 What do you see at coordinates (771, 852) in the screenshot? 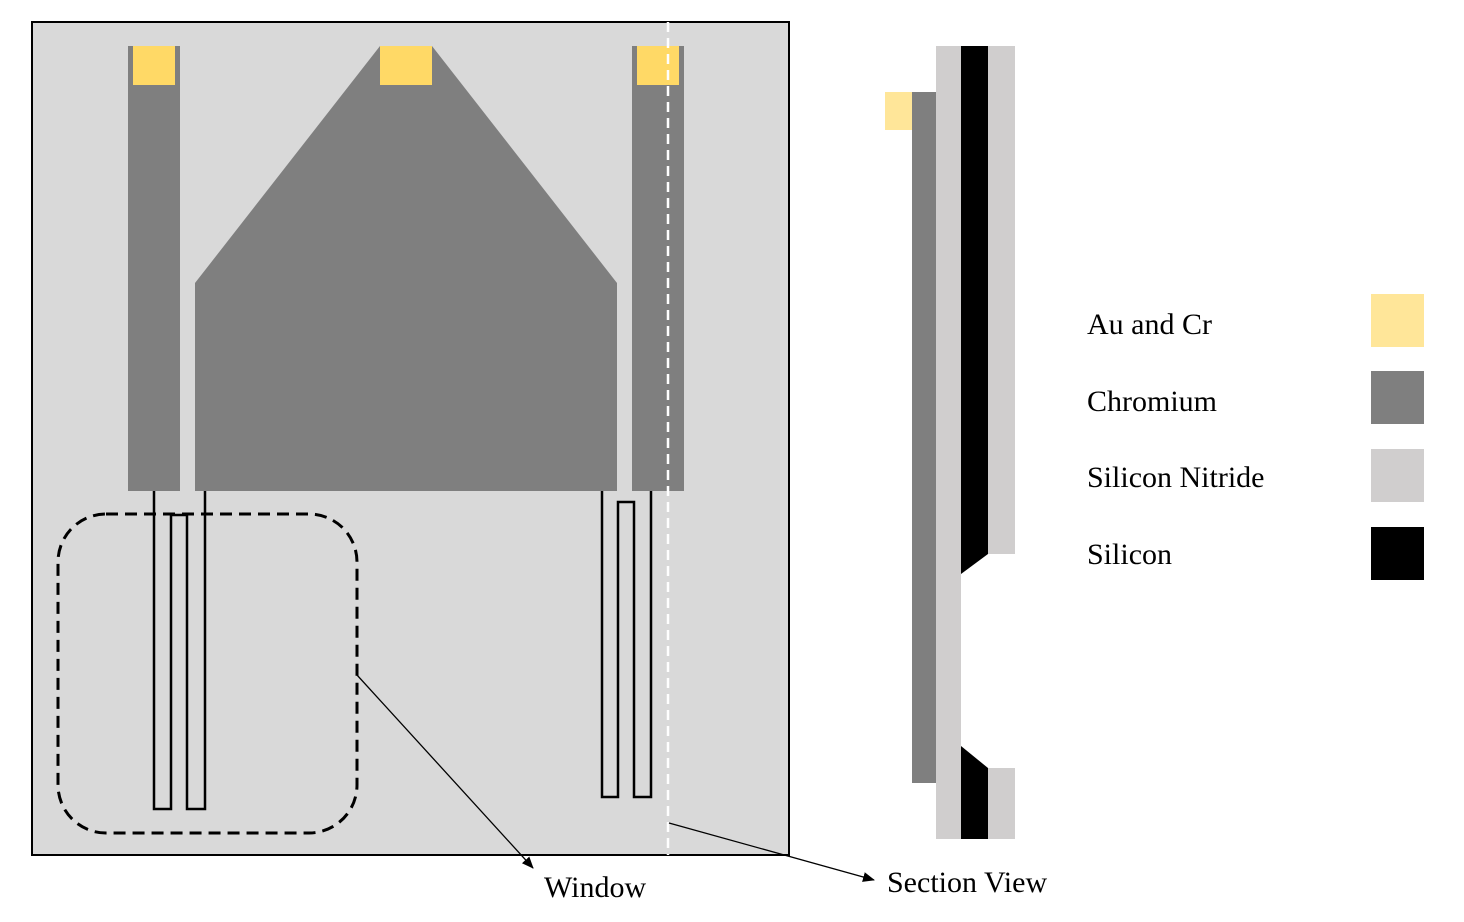
I see `section-view-callout-arrow` at bounding box center [771, 852].